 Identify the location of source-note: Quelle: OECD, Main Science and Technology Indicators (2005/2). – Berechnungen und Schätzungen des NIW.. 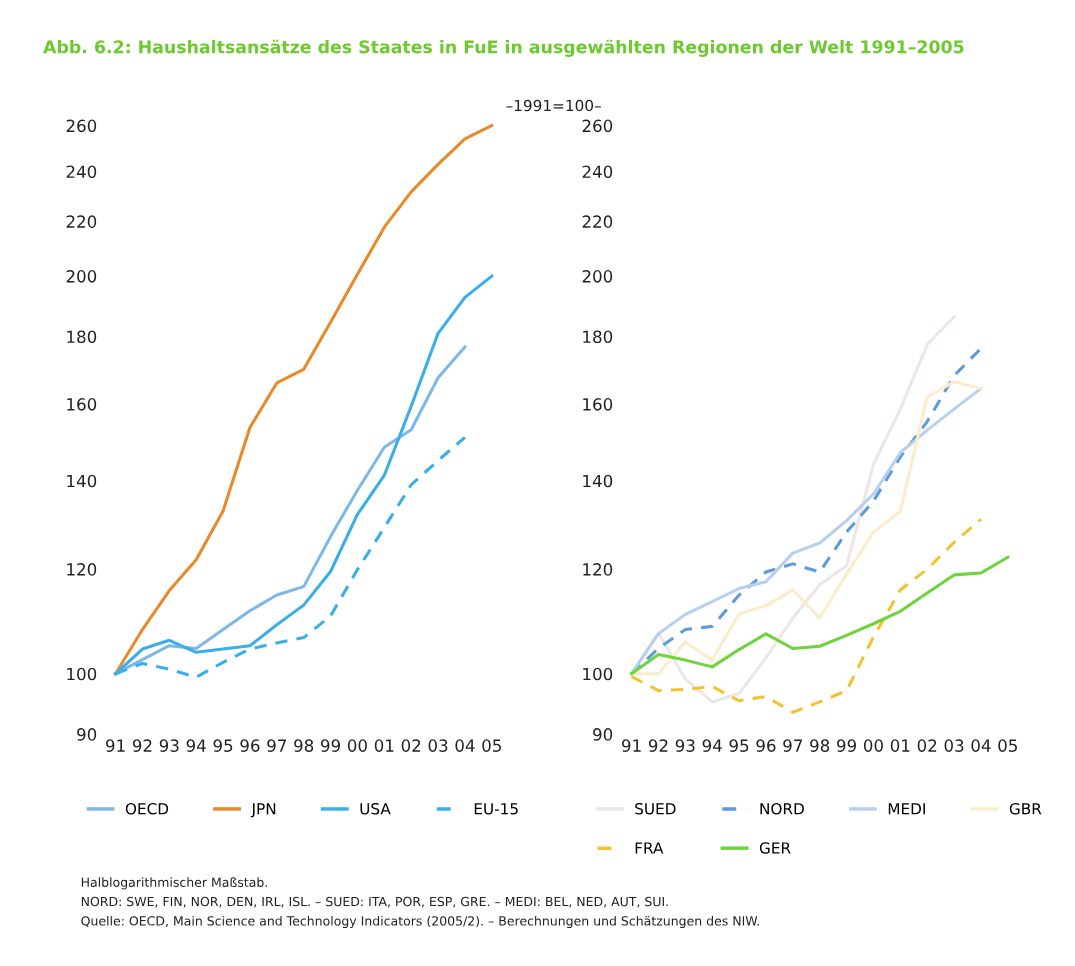
(420, 922).